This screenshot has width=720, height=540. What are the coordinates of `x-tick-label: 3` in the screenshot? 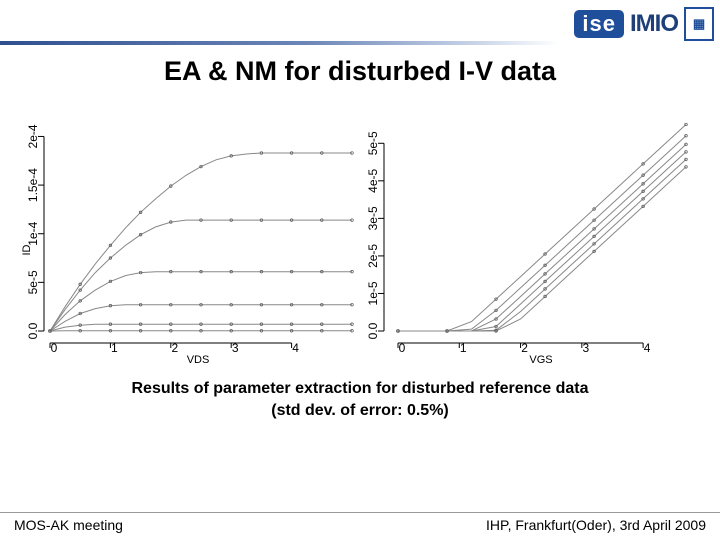 It's located at (235, 348).